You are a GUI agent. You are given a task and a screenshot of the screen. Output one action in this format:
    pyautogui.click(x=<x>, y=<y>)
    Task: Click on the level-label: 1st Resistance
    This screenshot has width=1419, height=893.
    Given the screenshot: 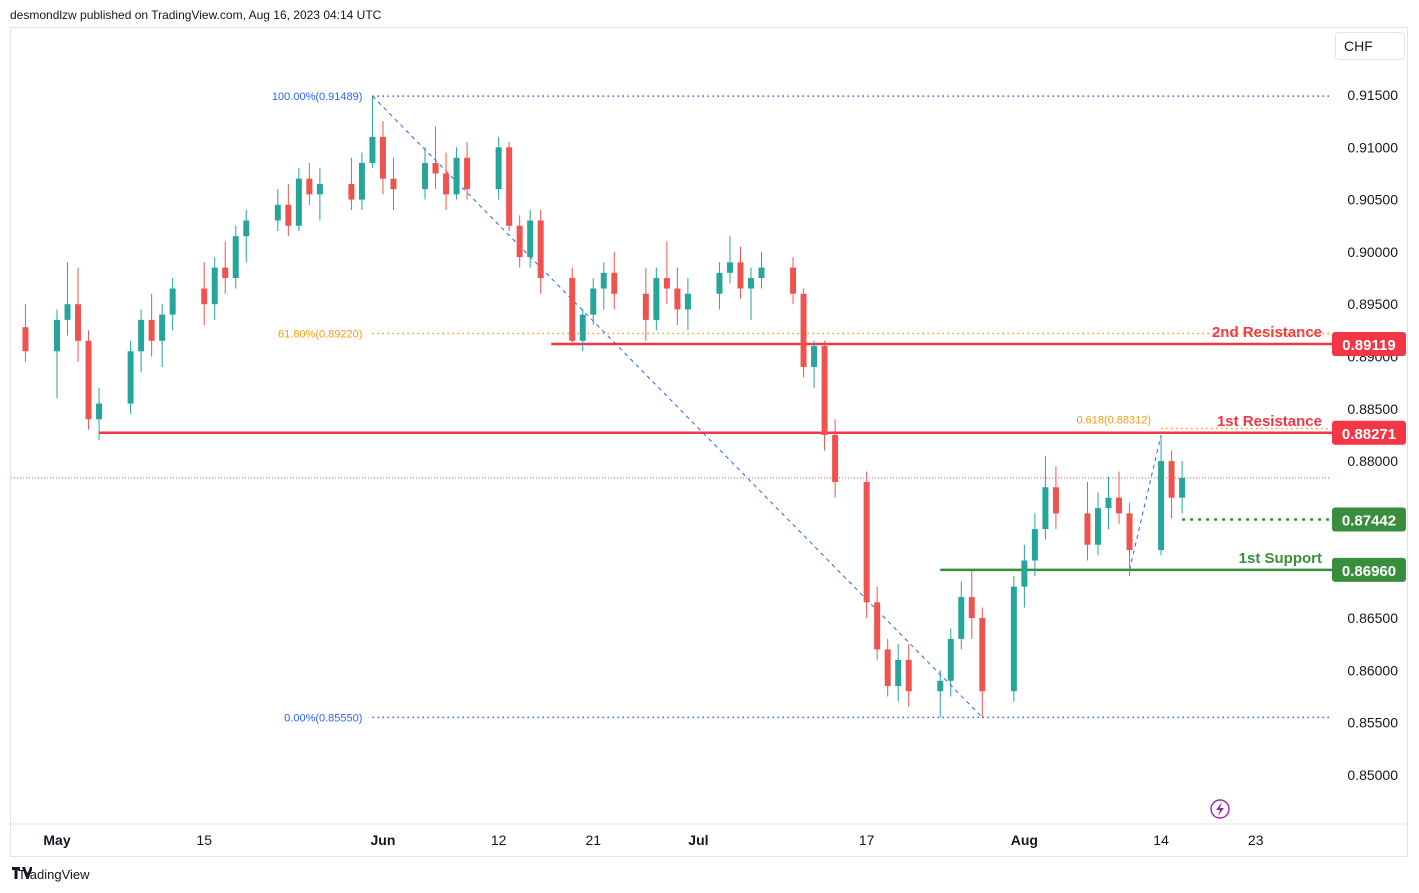 What is the action you would take?
    pyautogui.click(x=1269, y=421)
    